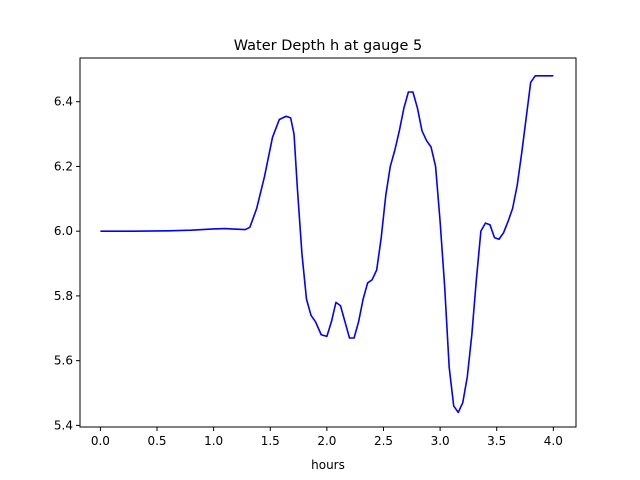 This screenshot has height=480, width=640. What do you see at coordinates (156, 441) in the screenshot?
I see `x-tick-label: 0.5` at bounding box center [156, 441].